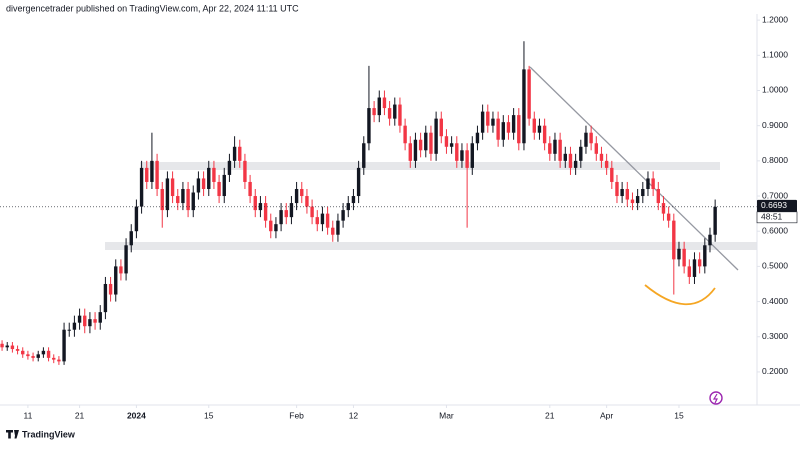 This screenshot has width=800, height=449. I want to click on x-tick-label: 2024, so click(136, 415).